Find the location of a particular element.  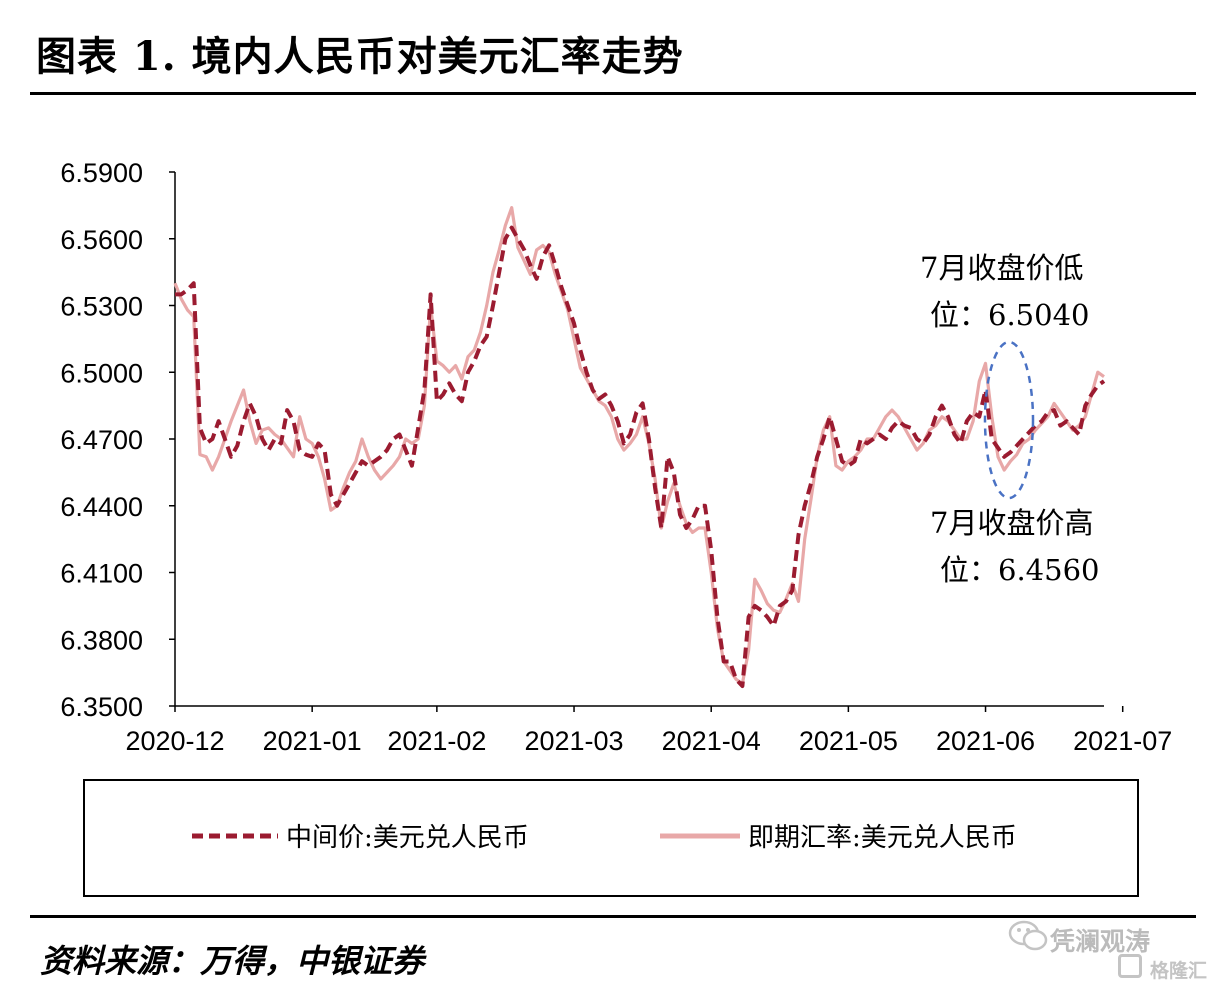

y-tick-label: 6.5900 is located at coordinates (101, 173).